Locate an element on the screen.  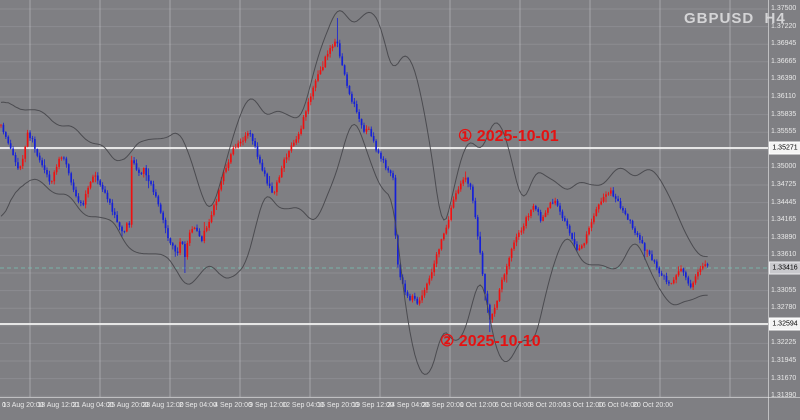
hline-price-tag-lower: 1.32594 is located at coordinates (784, 324).